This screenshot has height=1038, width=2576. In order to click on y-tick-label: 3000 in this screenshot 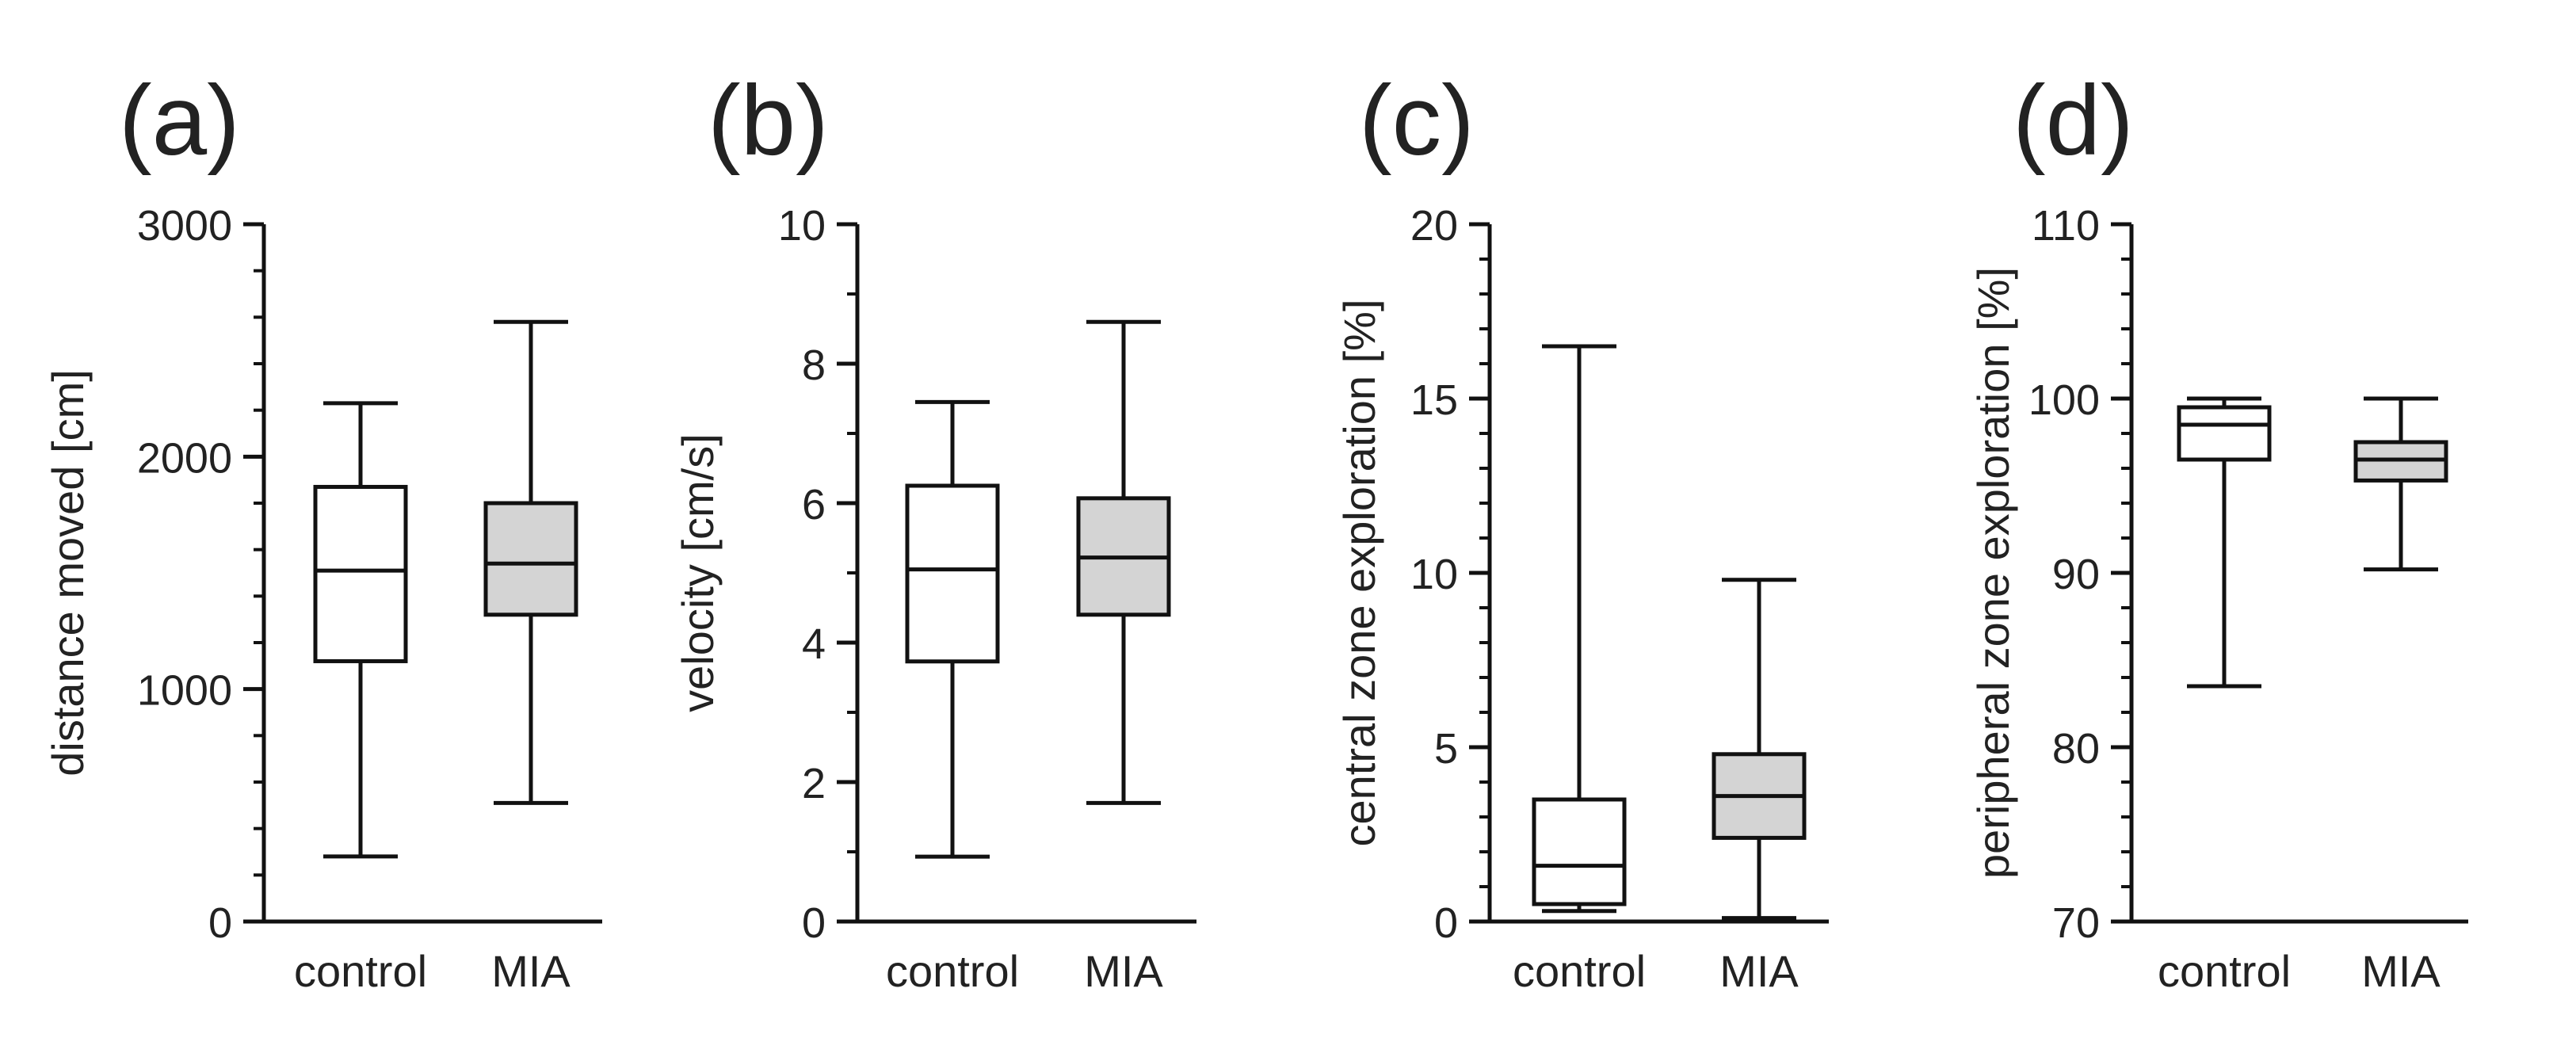, I will do `click(184, 226)`.